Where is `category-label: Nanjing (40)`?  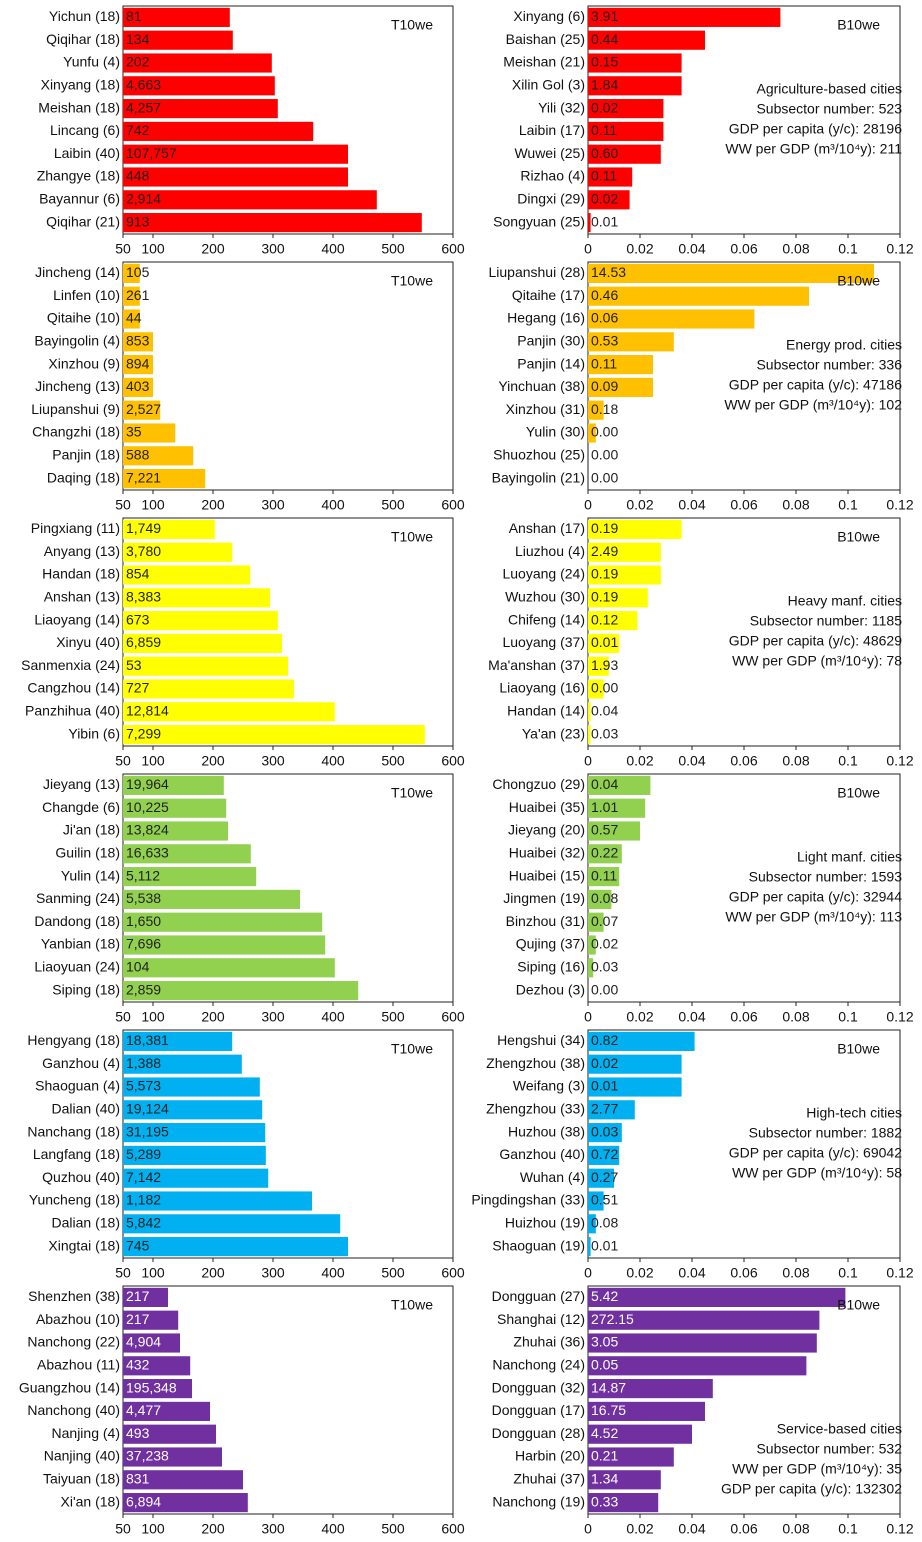 category-label: Nanjing (40) is located at coordinates (82, 1456).